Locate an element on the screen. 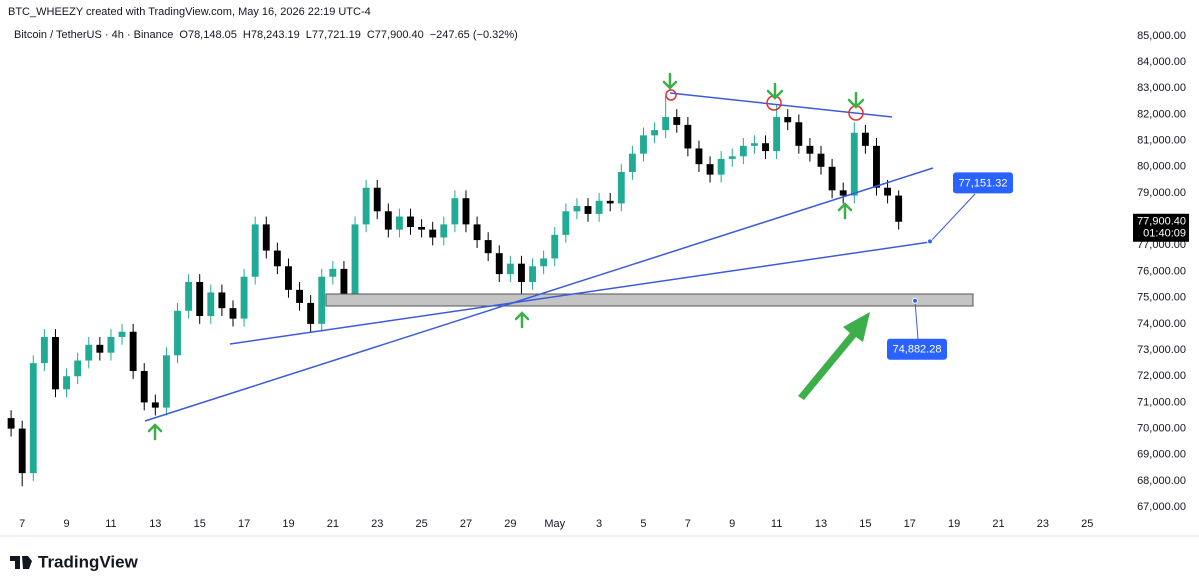 The width and height of the screenshot is (1199, 586). x-tick-label: 27 is located at coordinates (466, 524).